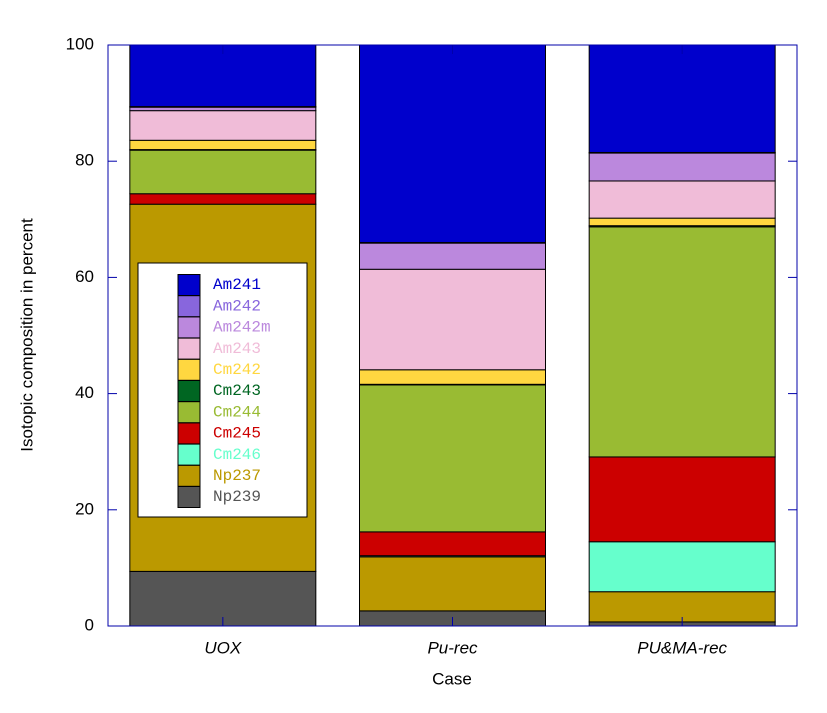 This screenshot has height=713, width=827. What do you see at coordinates (89, 624) in the screenshot?
I see `y-tick-label: 0` at bounding box center [89, 624].